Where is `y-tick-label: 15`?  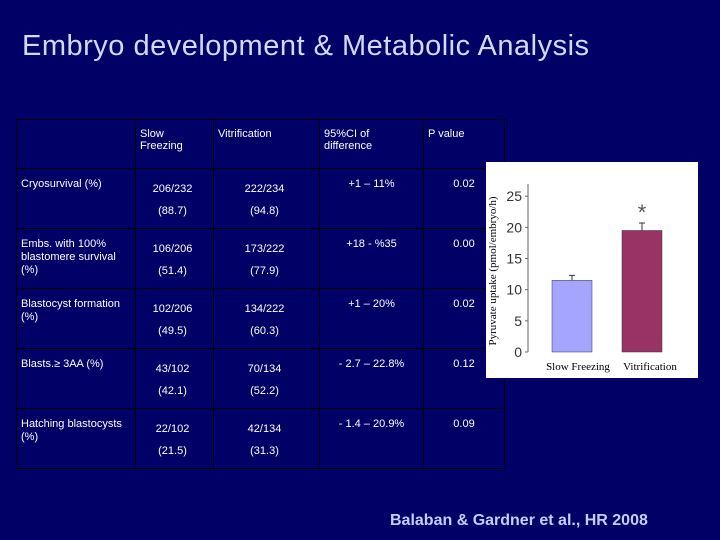 y-tick-label: 15 is located at coordinates (514, 259).